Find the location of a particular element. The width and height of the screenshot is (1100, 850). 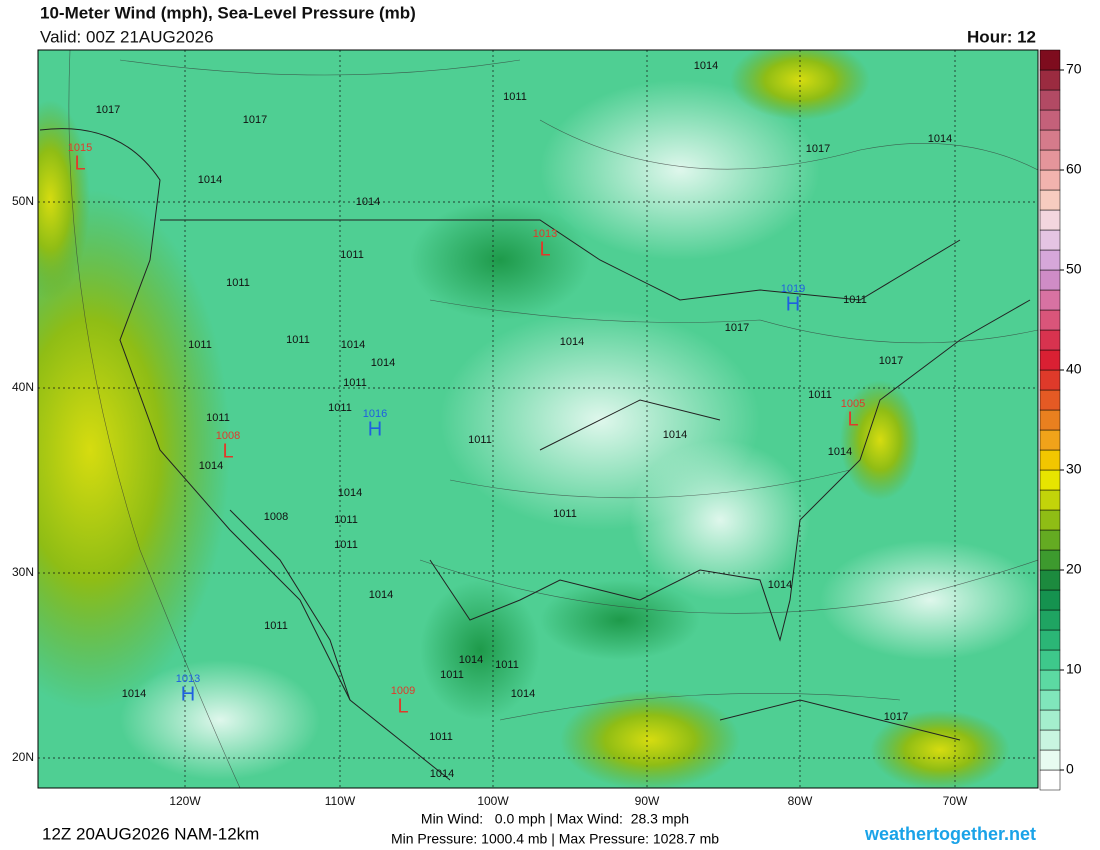

longitude-label: 80W is located at coordinates (800, 801).